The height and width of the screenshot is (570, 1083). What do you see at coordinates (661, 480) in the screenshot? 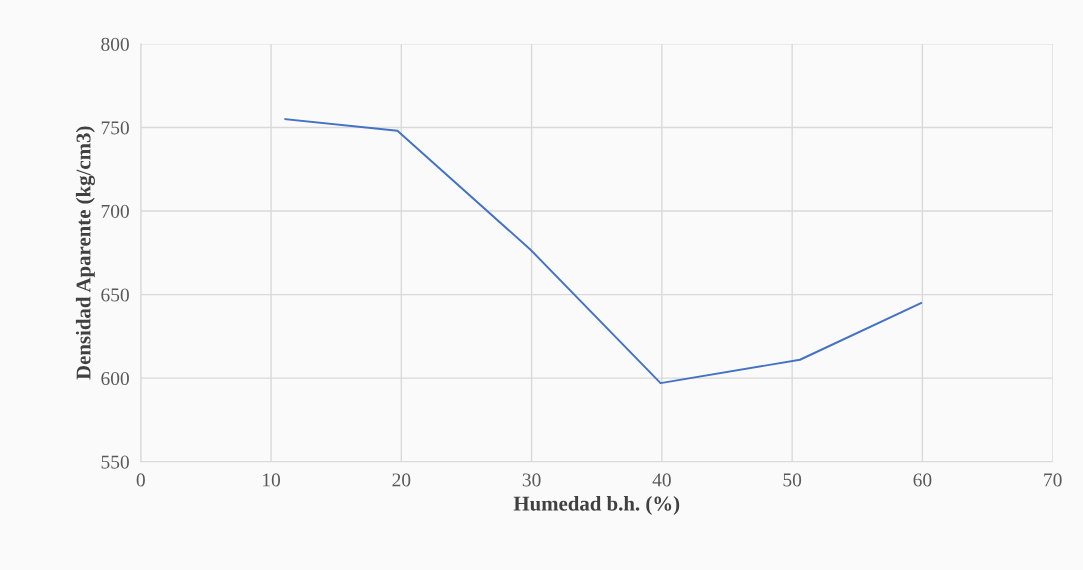
I see `x-tick-label: 40` at bounding box center [661, 480].